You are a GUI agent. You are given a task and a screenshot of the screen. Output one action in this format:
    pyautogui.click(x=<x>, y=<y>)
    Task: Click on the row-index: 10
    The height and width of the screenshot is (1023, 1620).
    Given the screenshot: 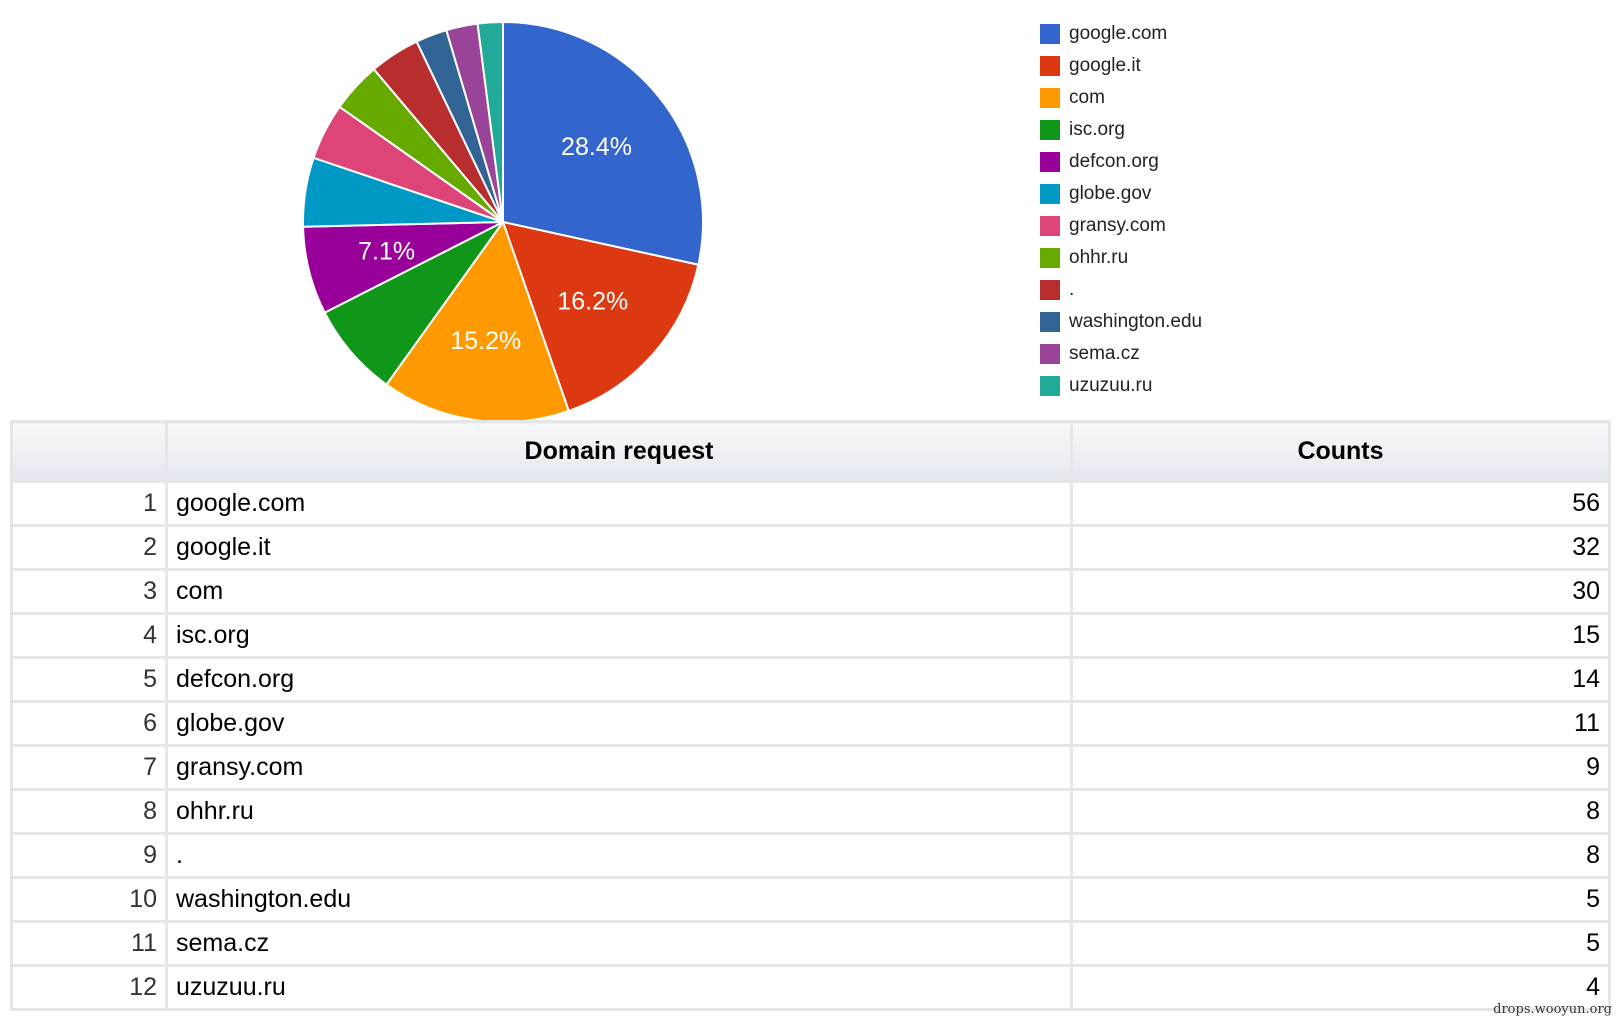 What is the action you would take?
    pyautogui.click(x=89, y=899)
    